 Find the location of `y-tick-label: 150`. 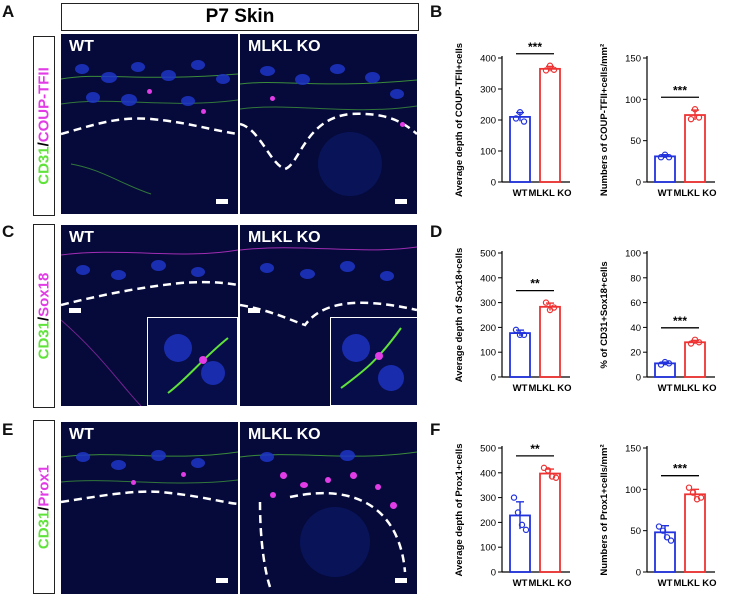

y-tick-label: 150 is located at coordinates (633, 449).